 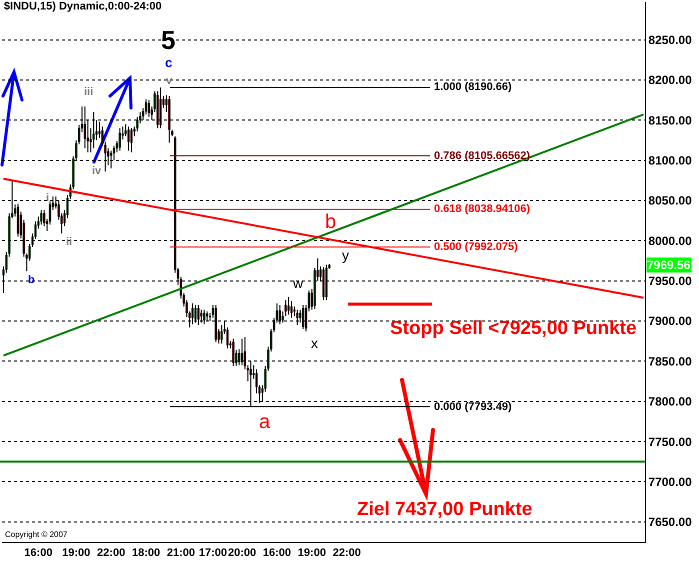 What do you see at coordinates (180, 553) in the screenshot?
I see `x-tick-label: 21:00` at bounding box center [180, 553].